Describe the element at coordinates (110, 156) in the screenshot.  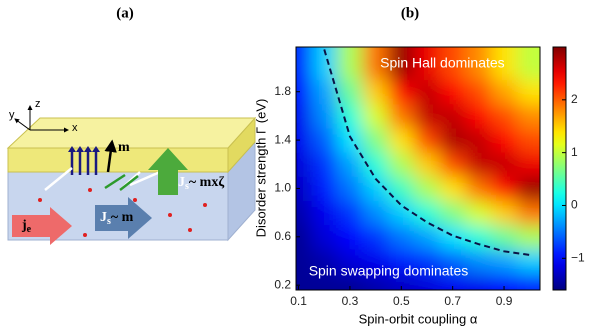
I see `m-arrow` at that location.